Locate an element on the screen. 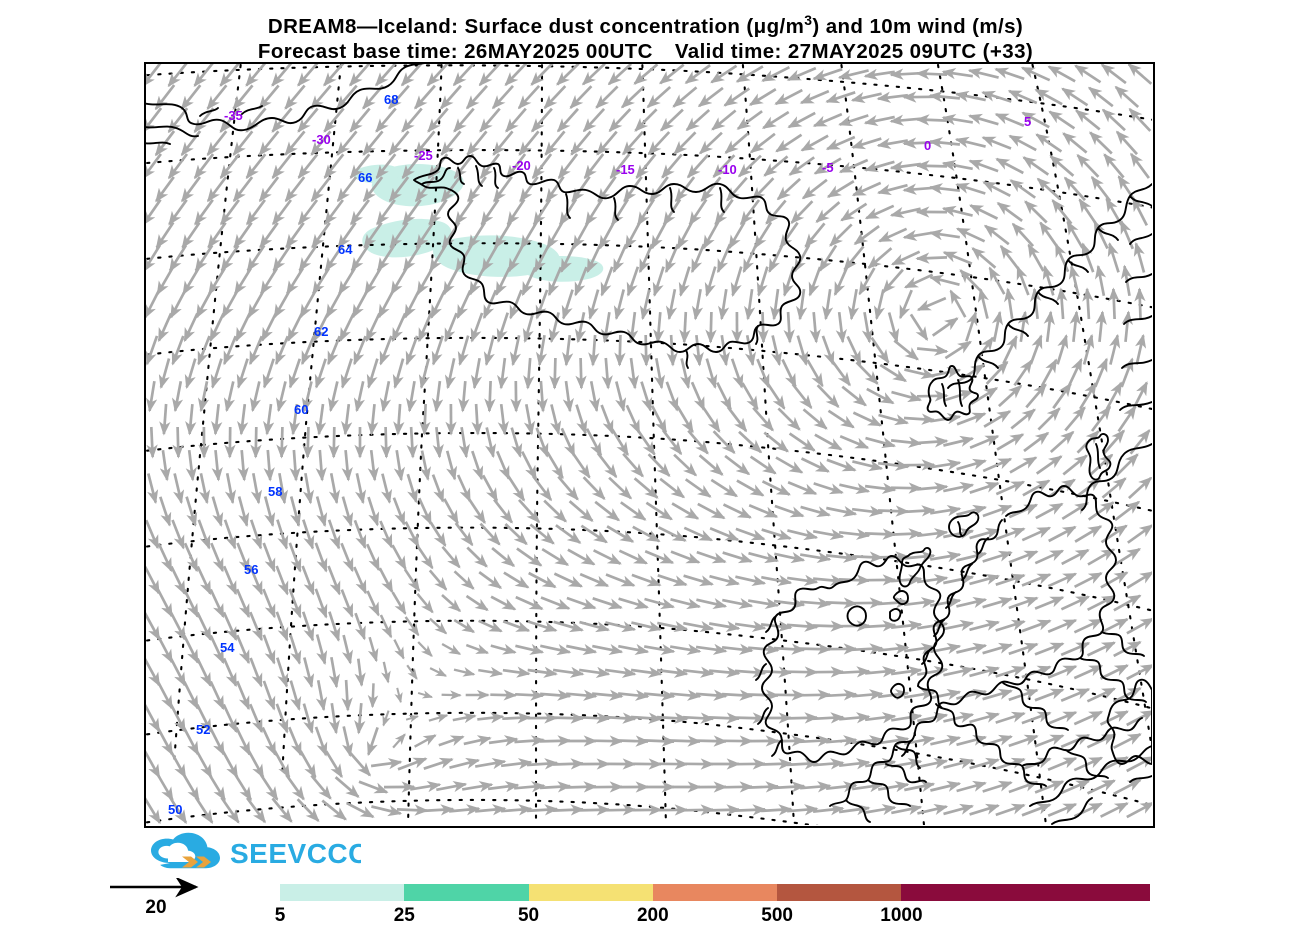 This screenshot has width=1291, height=931. lat-label-58: 58 is located at coordinates (275, 491).